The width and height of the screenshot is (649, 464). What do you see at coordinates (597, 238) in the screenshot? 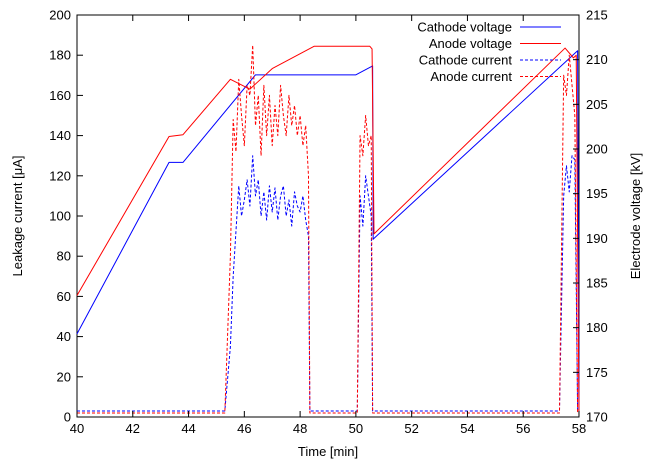
I see `y-right-tick-label: 190` at bounding box center [597, 238].